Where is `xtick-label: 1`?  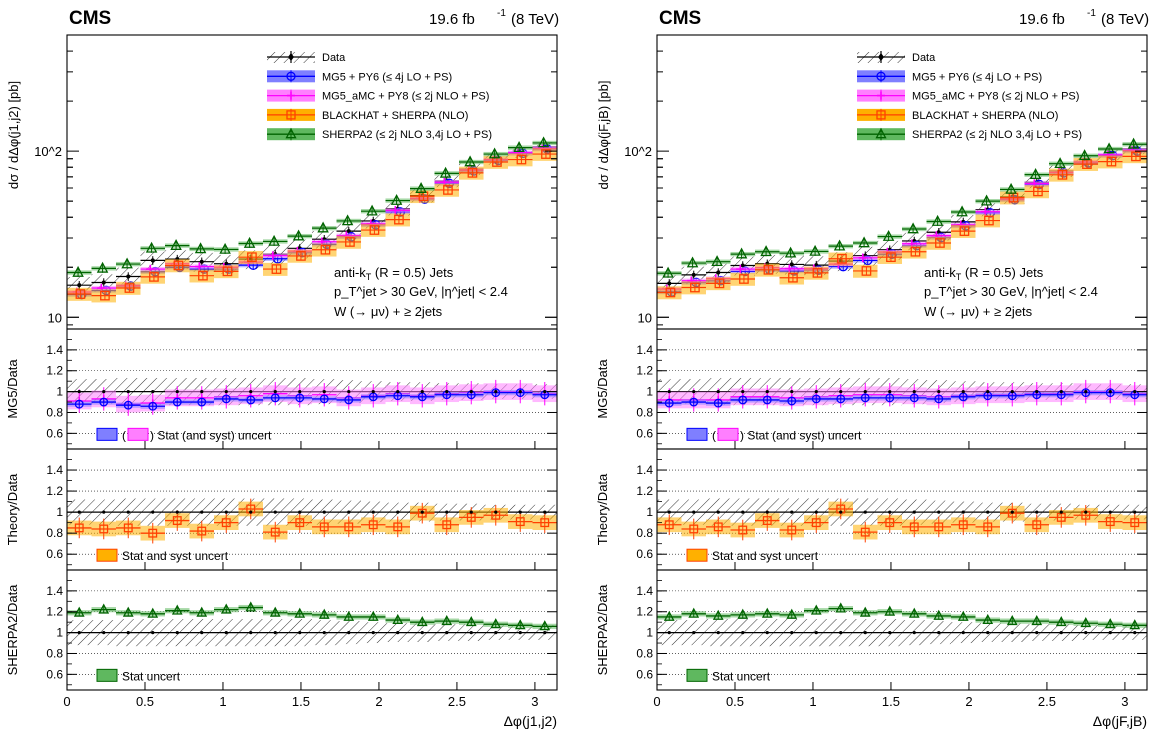
xtick-label: 1 is located at coordinates (812, 701).